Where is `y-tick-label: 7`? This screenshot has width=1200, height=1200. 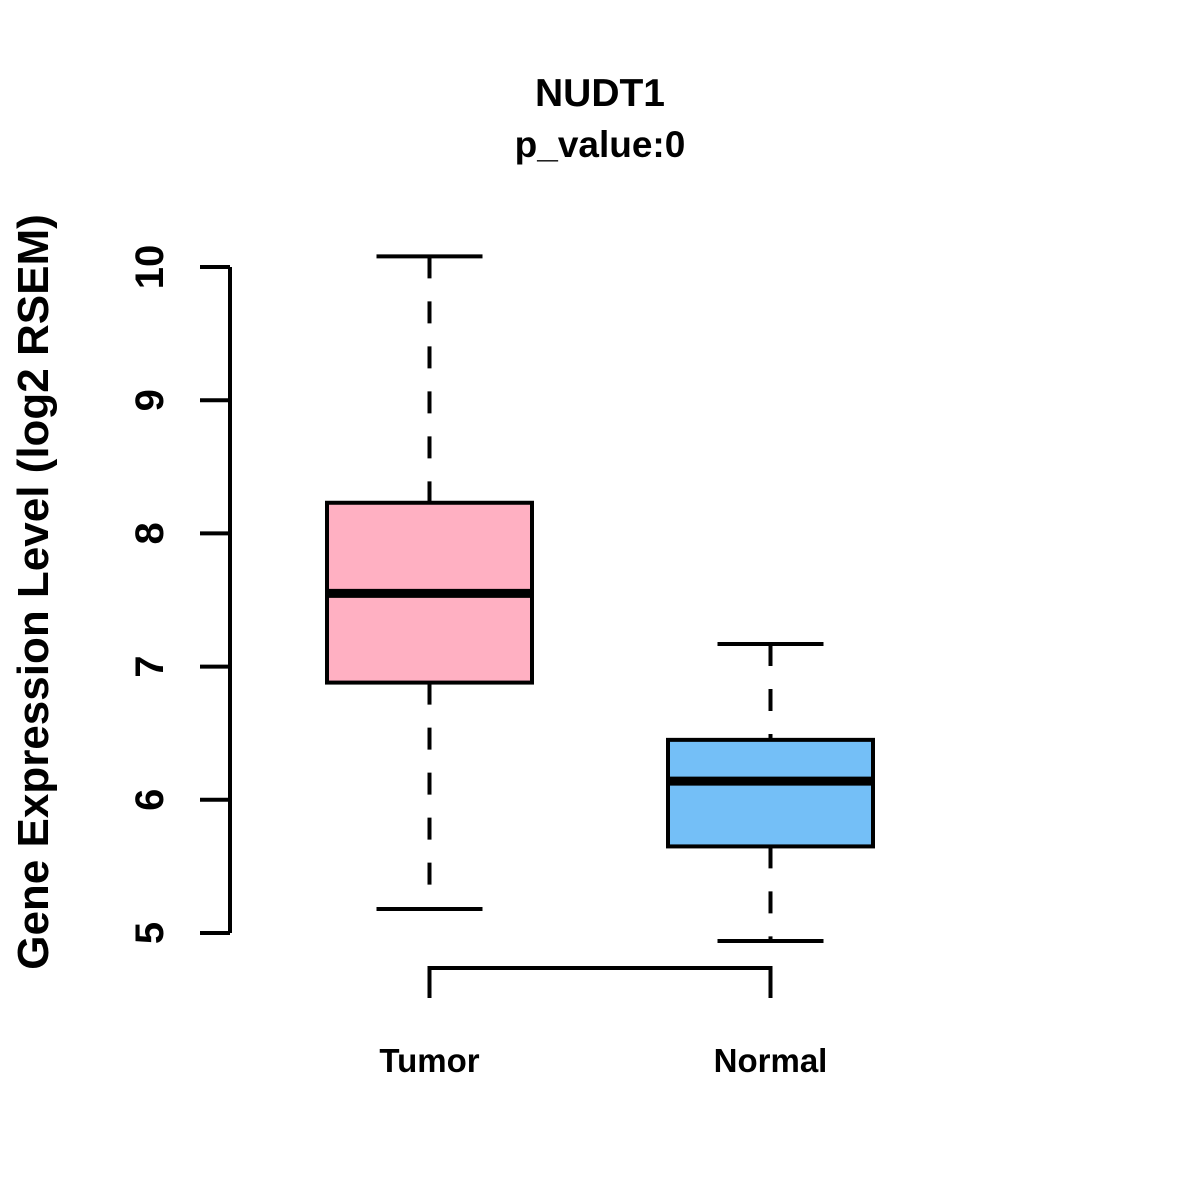
y-tick-label: 7 is located at coordinates (150, 666).